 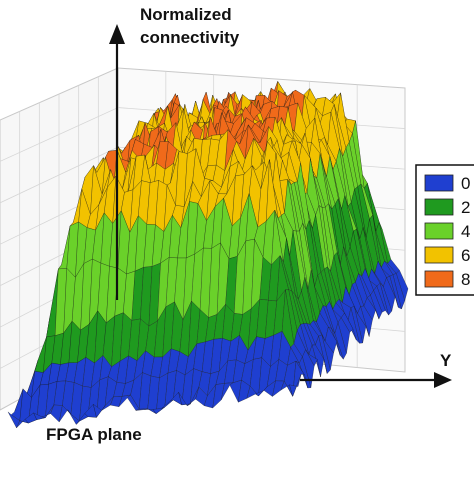 I want to click on legend-label: 8, so click(x=465, y=279).